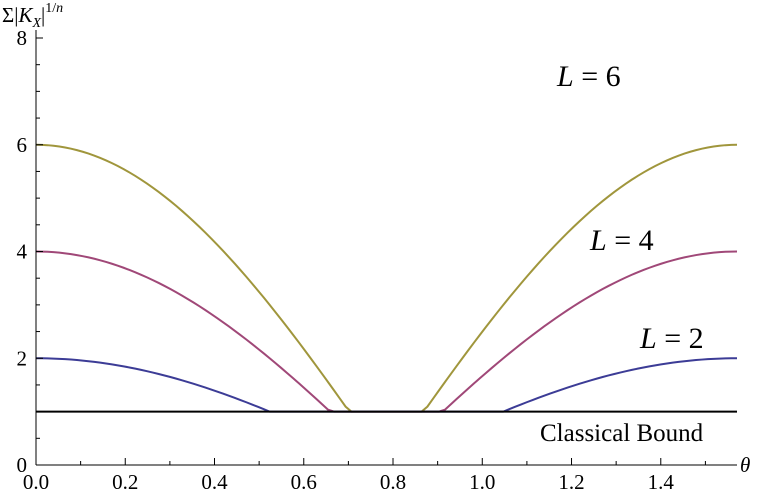 The width and height of the screenshot is (757, 499). What do you see at coordinates (125, 482) in the screenshot?
I see `x-tick-label: 0.2` at bounding box center [125, 482].